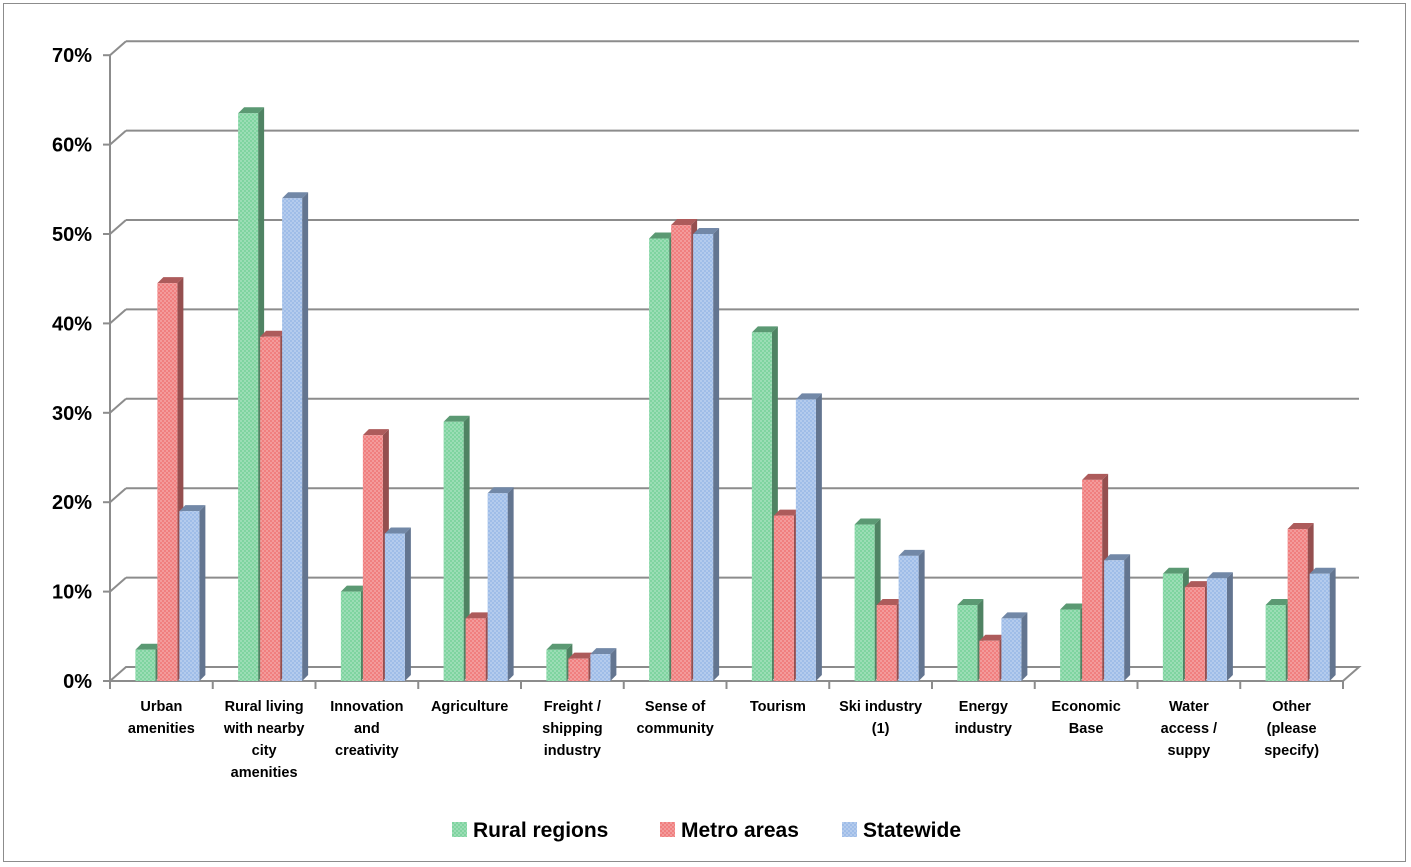 Image resolution: width=1411 pixels, height=867 pixels. I want to click on legend-item-1: Rural regions, so click(530, 830).